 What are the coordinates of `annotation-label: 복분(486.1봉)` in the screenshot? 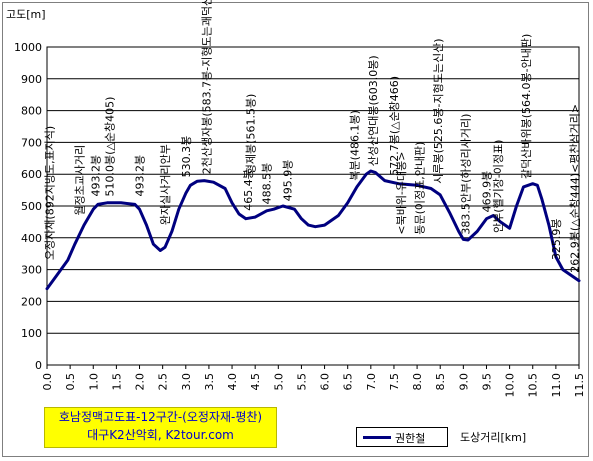 It's located at (355, 145).